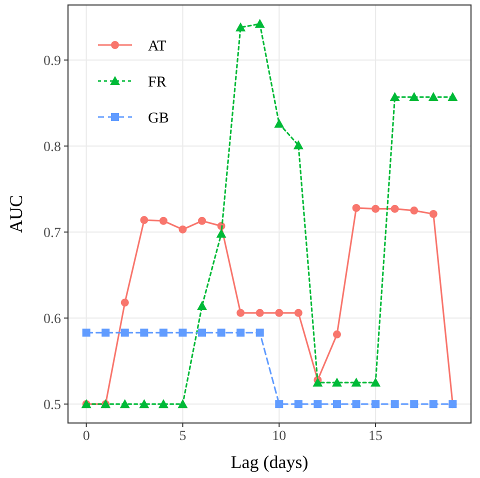 The width and height of the screenshot is (480, 478). What do you see at coordinates (157, 82) in the screenshot?
I see `legend-label: FR` at bounding box center [157, 82].